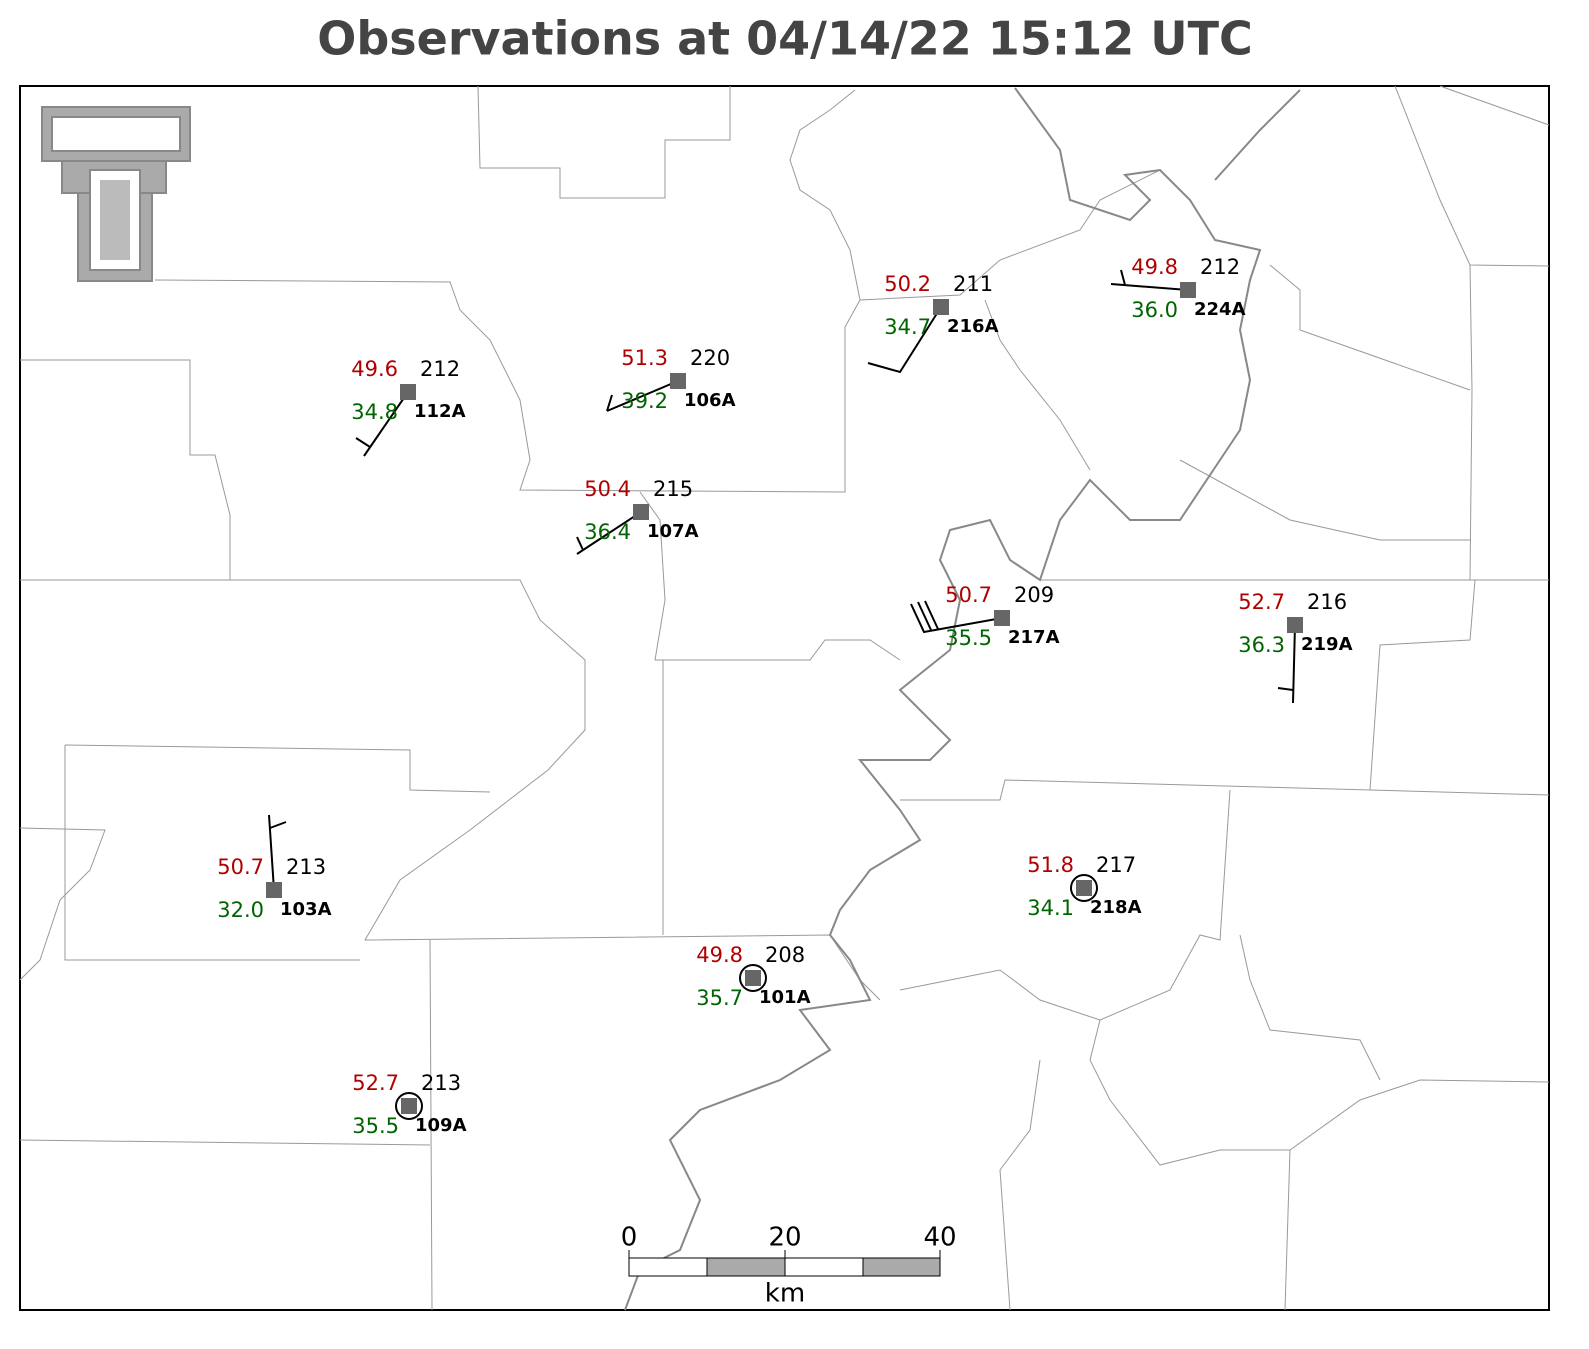  Describe the element at coordinates (784, 1238) in the screenshot. I see `scale-label: 20` at that location.